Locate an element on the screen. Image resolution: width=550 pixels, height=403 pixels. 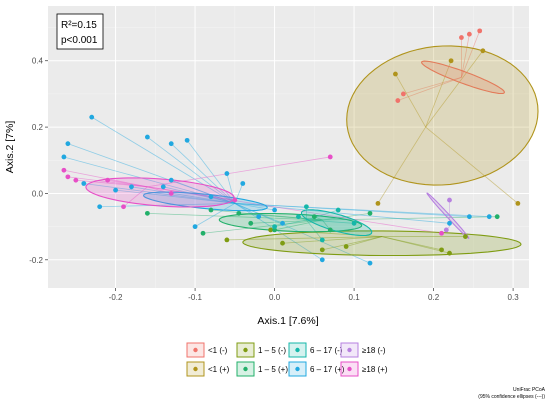
legend-label: <1 (+) is located at coordinates (219, 369).